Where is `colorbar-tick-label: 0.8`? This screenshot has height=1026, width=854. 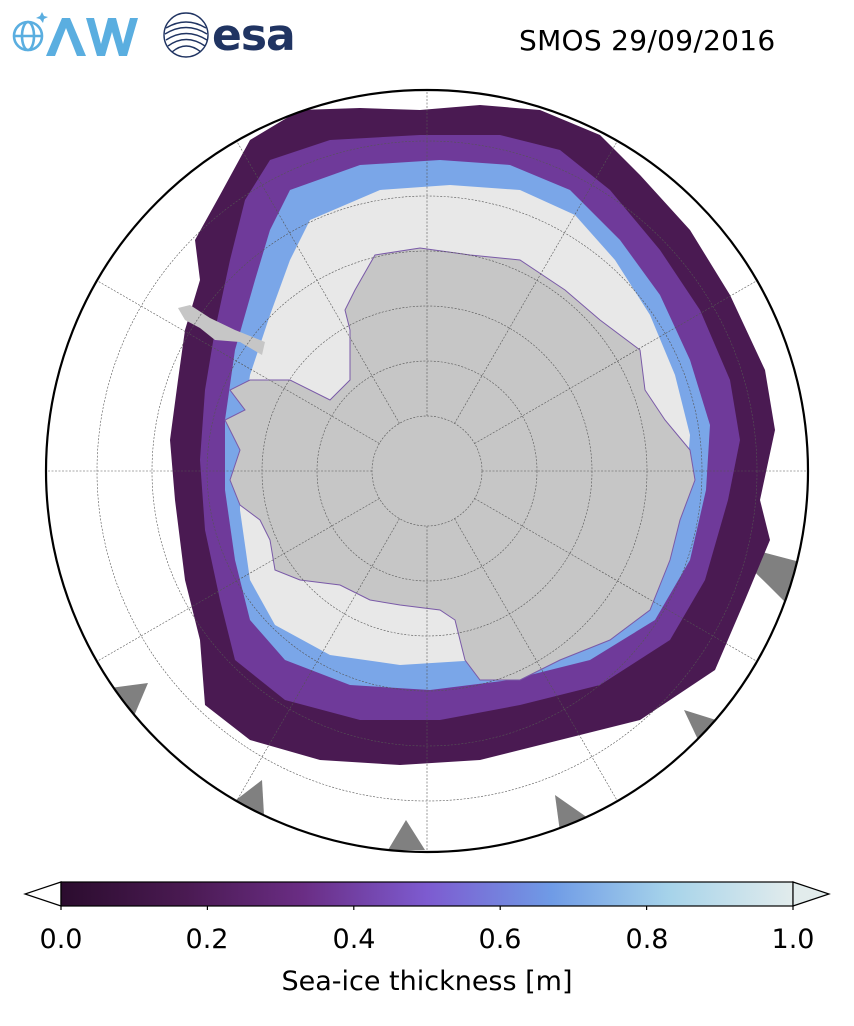 colorbar-tick-label: 0.8 is located at coordinates (647, 939).